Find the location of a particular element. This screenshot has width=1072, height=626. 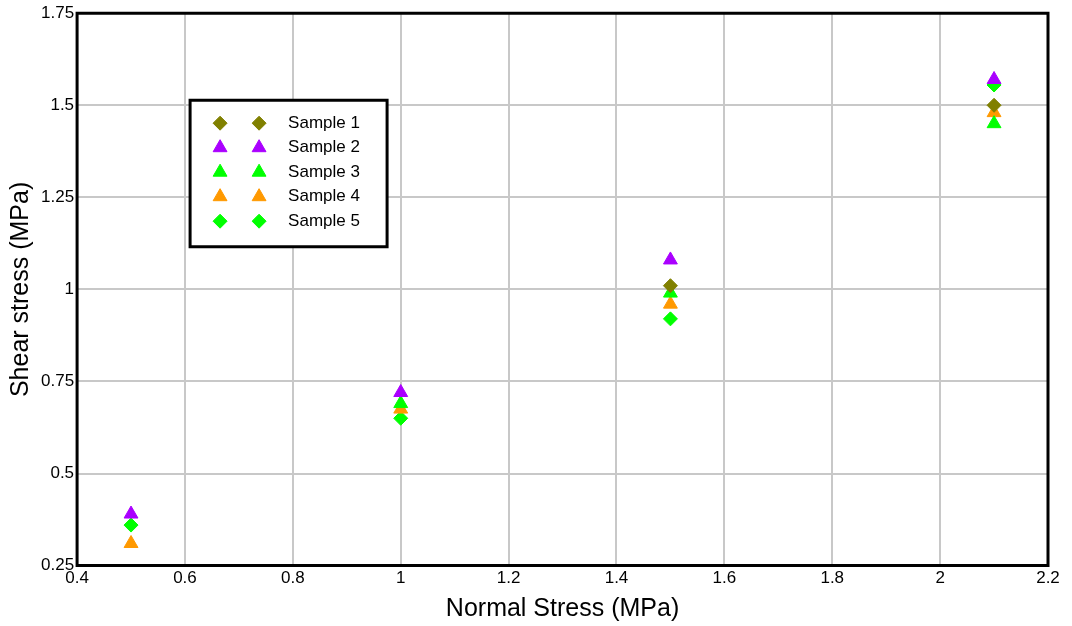

y-tick-label: 1.5 is located at coordinates (62, 104).